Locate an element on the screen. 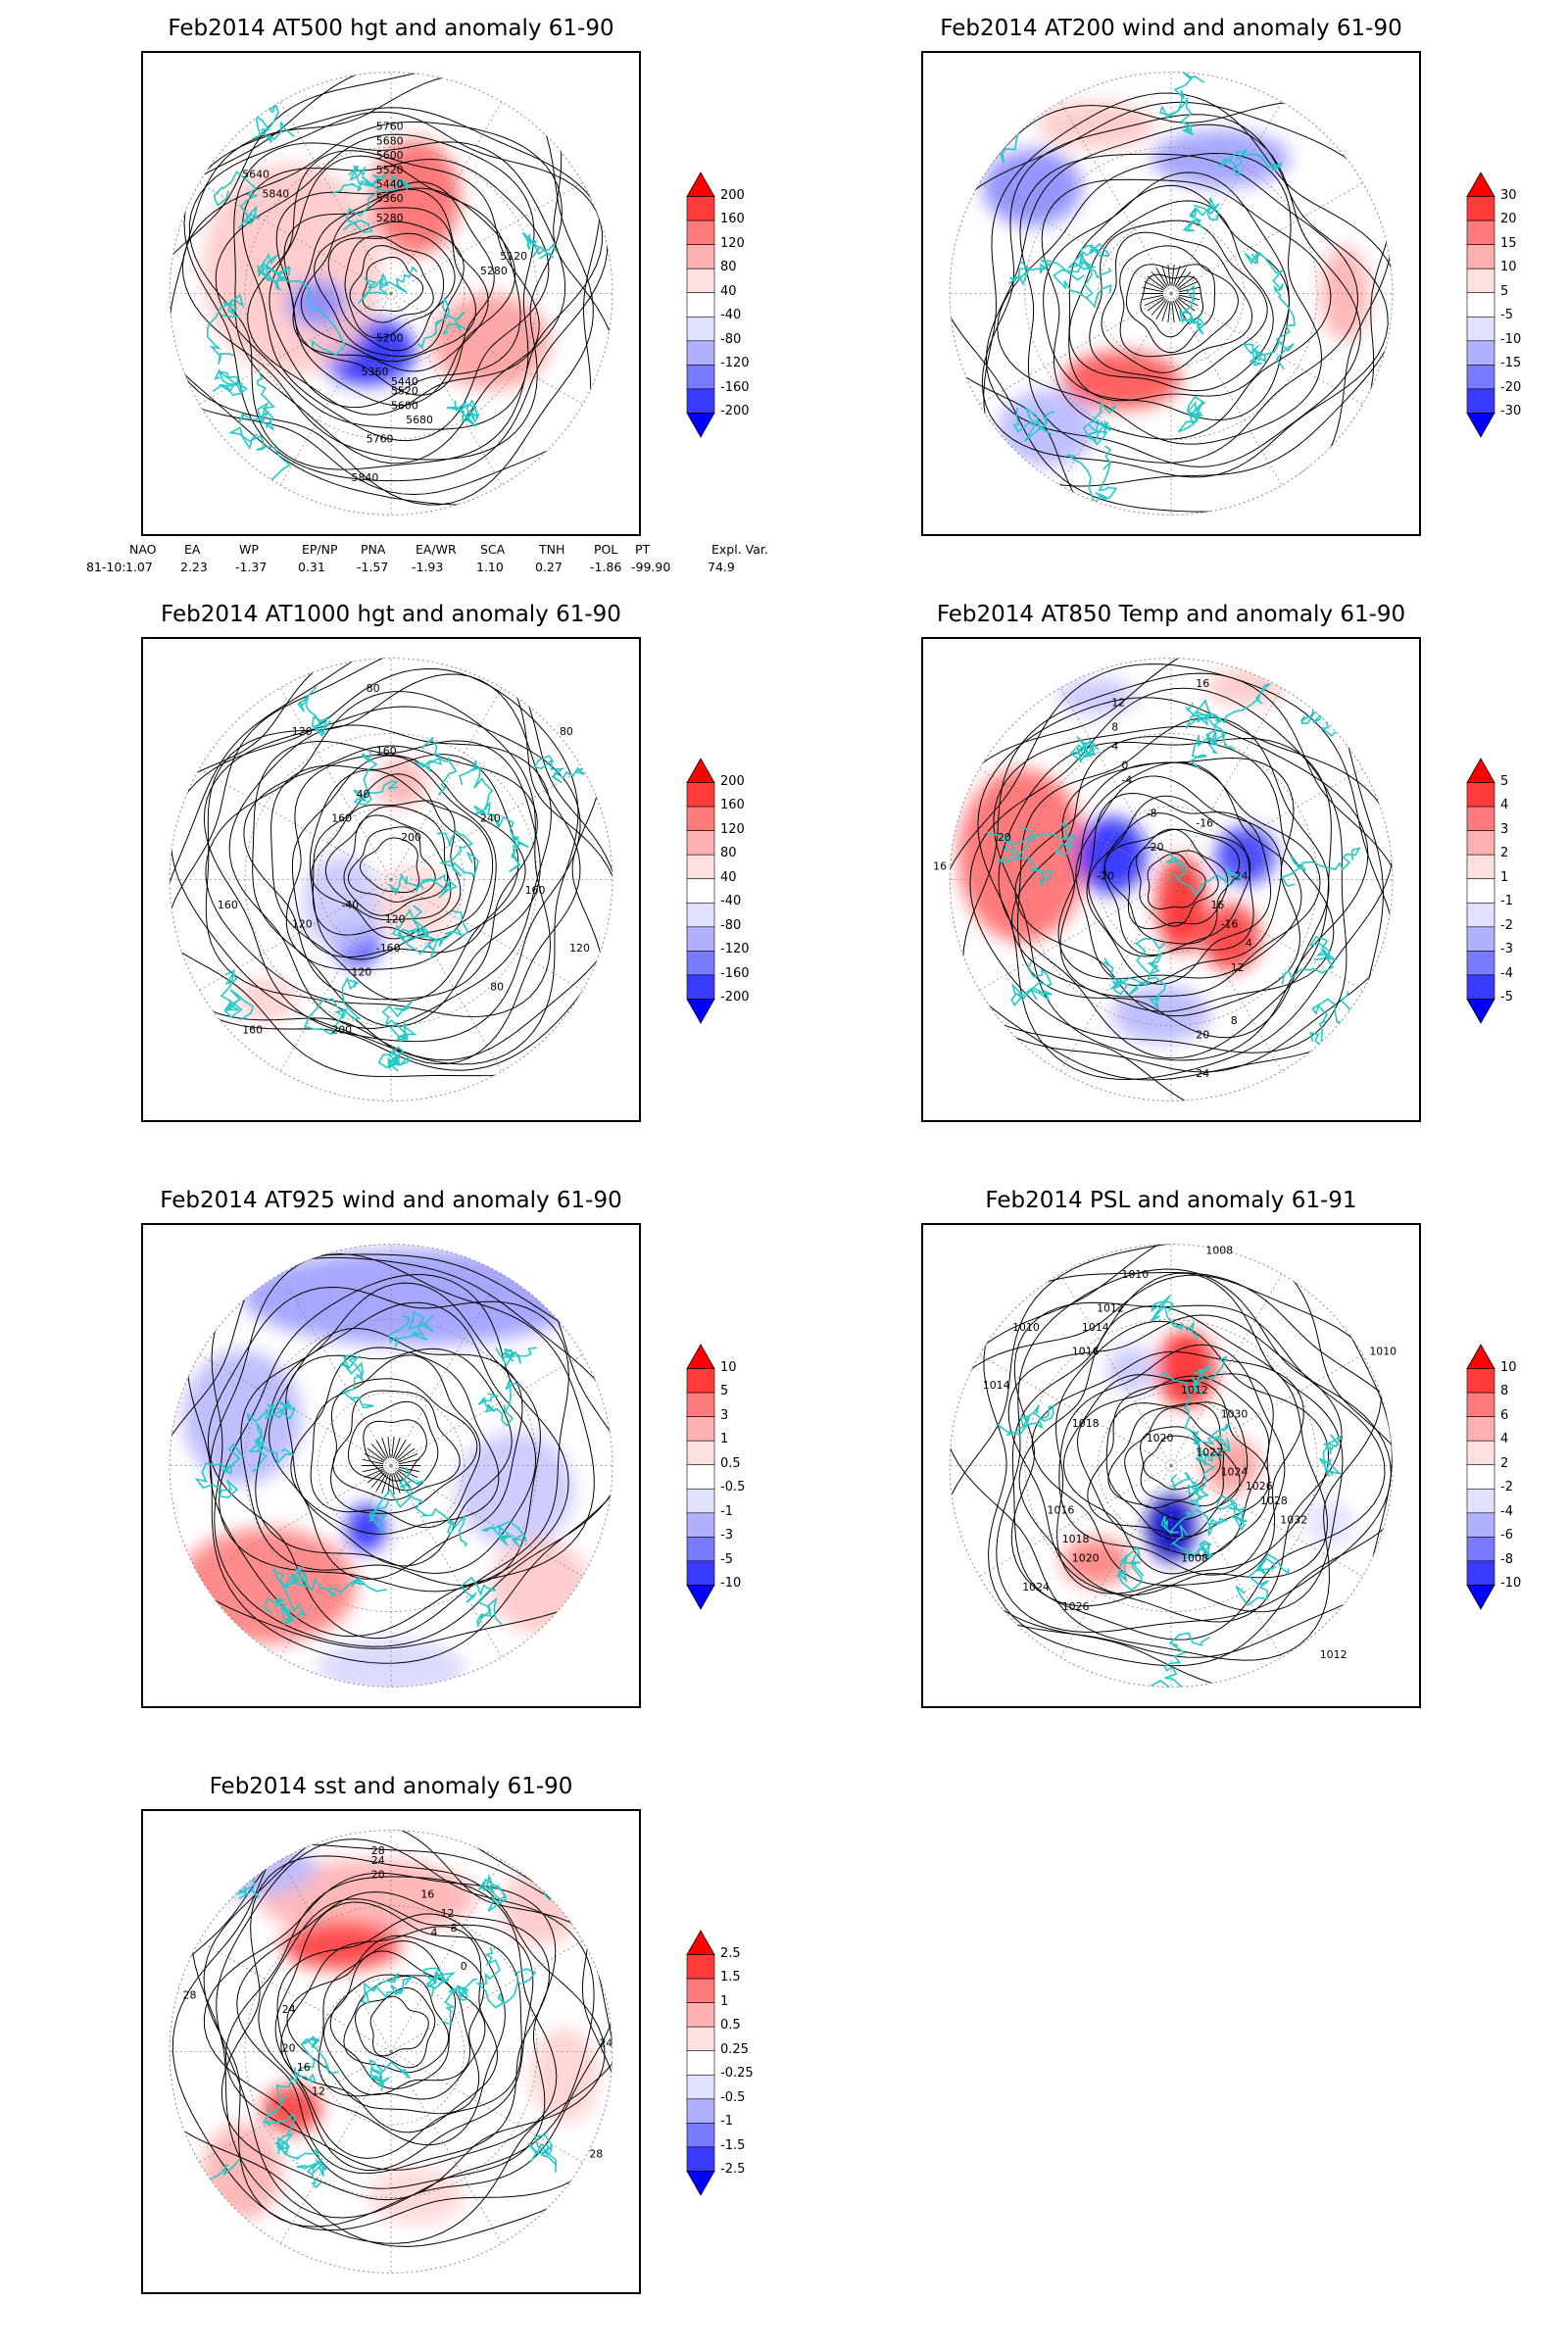 Image resolution: width=1568 pixels, height=2352 pixels. contour-label: 1020 is located at coordinates (1160, 1438).